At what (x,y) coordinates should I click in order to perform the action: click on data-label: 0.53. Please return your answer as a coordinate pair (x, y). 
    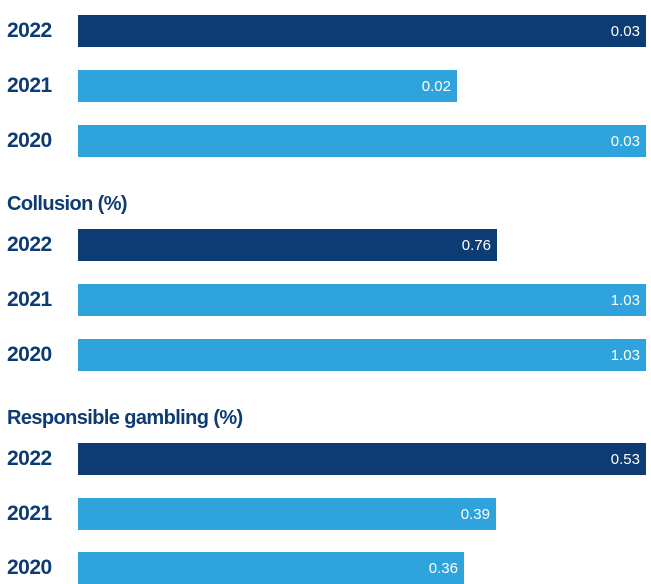
    Looking at the image, I should click on (625, 459).